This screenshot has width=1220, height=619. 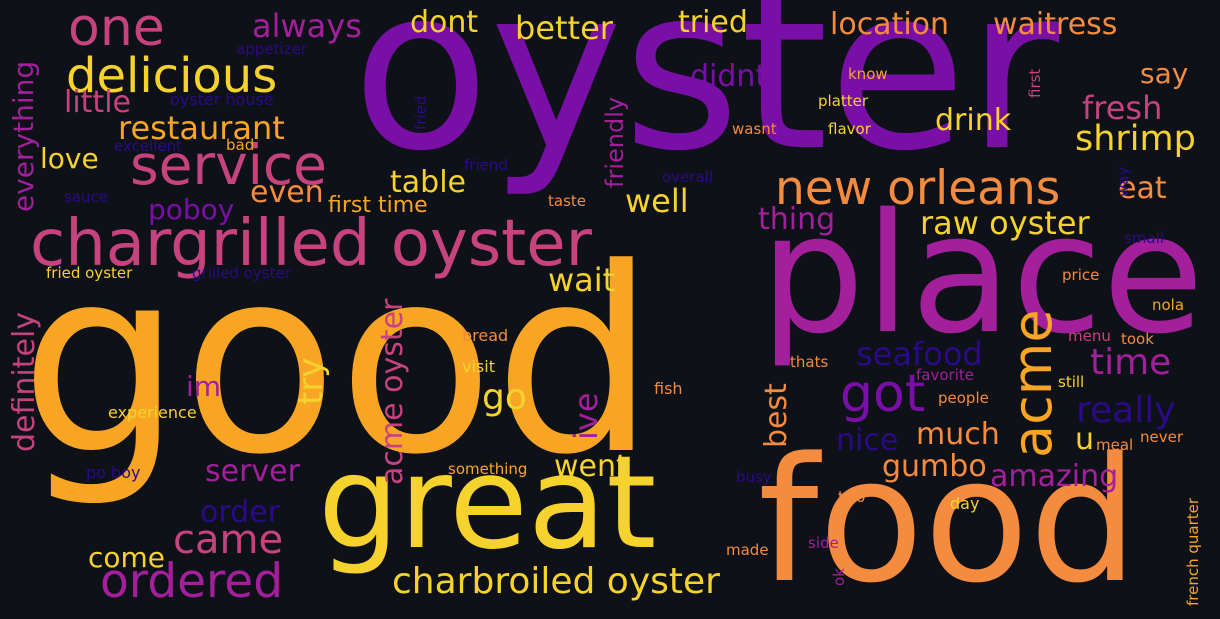 I want to click on word-time: time, so click(x=1131, y=362).